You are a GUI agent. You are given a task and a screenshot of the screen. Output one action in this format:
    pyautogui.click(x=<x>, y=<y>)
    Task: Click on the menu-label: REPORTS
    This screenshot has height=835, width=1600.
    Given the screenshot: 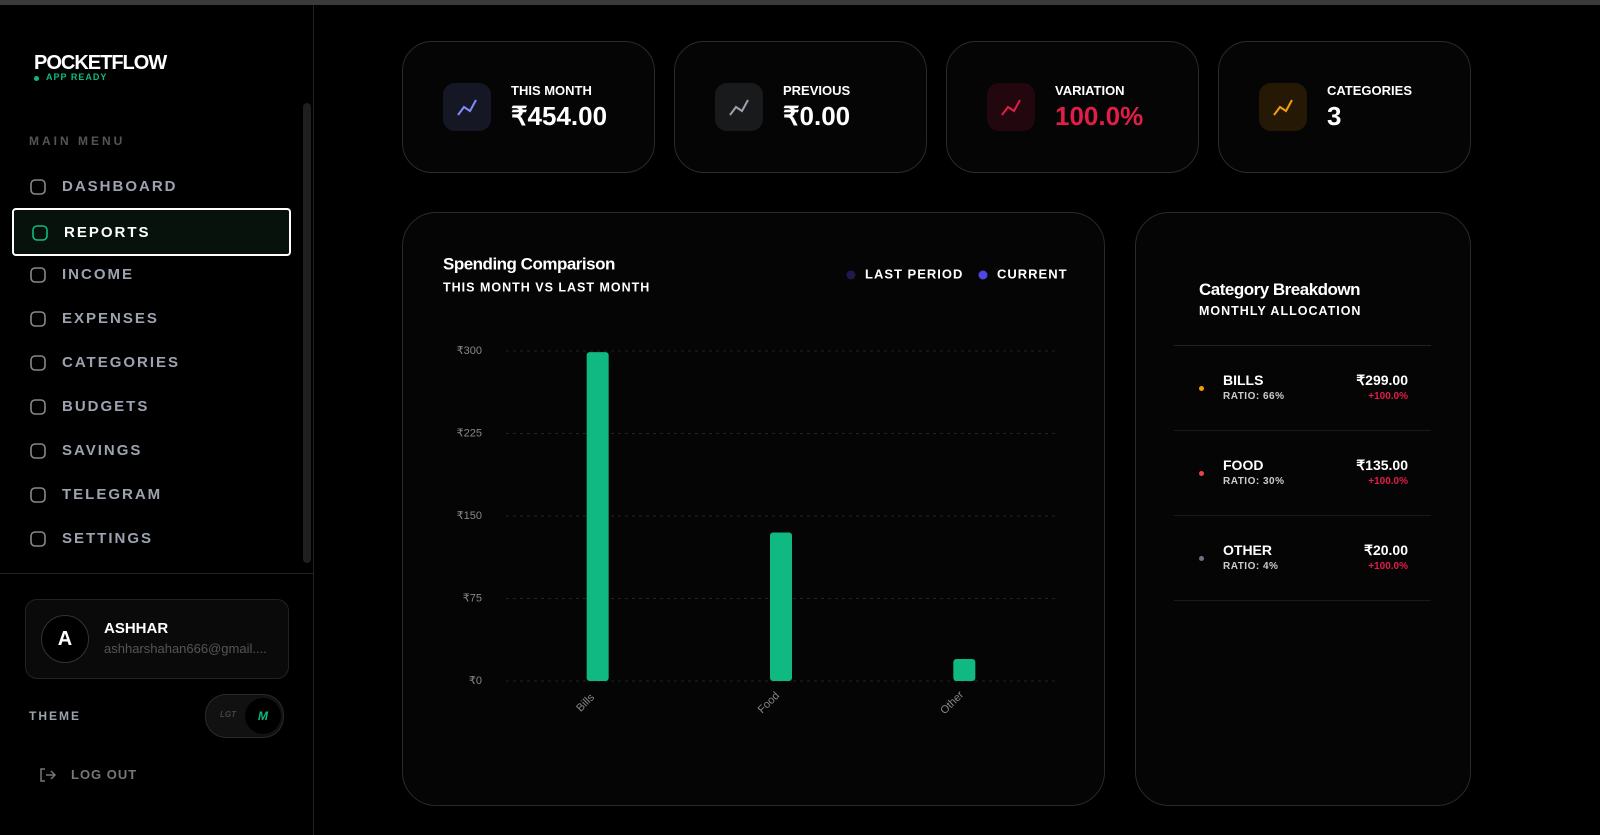 What is the action you would take?
    pyautogui.click(x=107, y=232)
    